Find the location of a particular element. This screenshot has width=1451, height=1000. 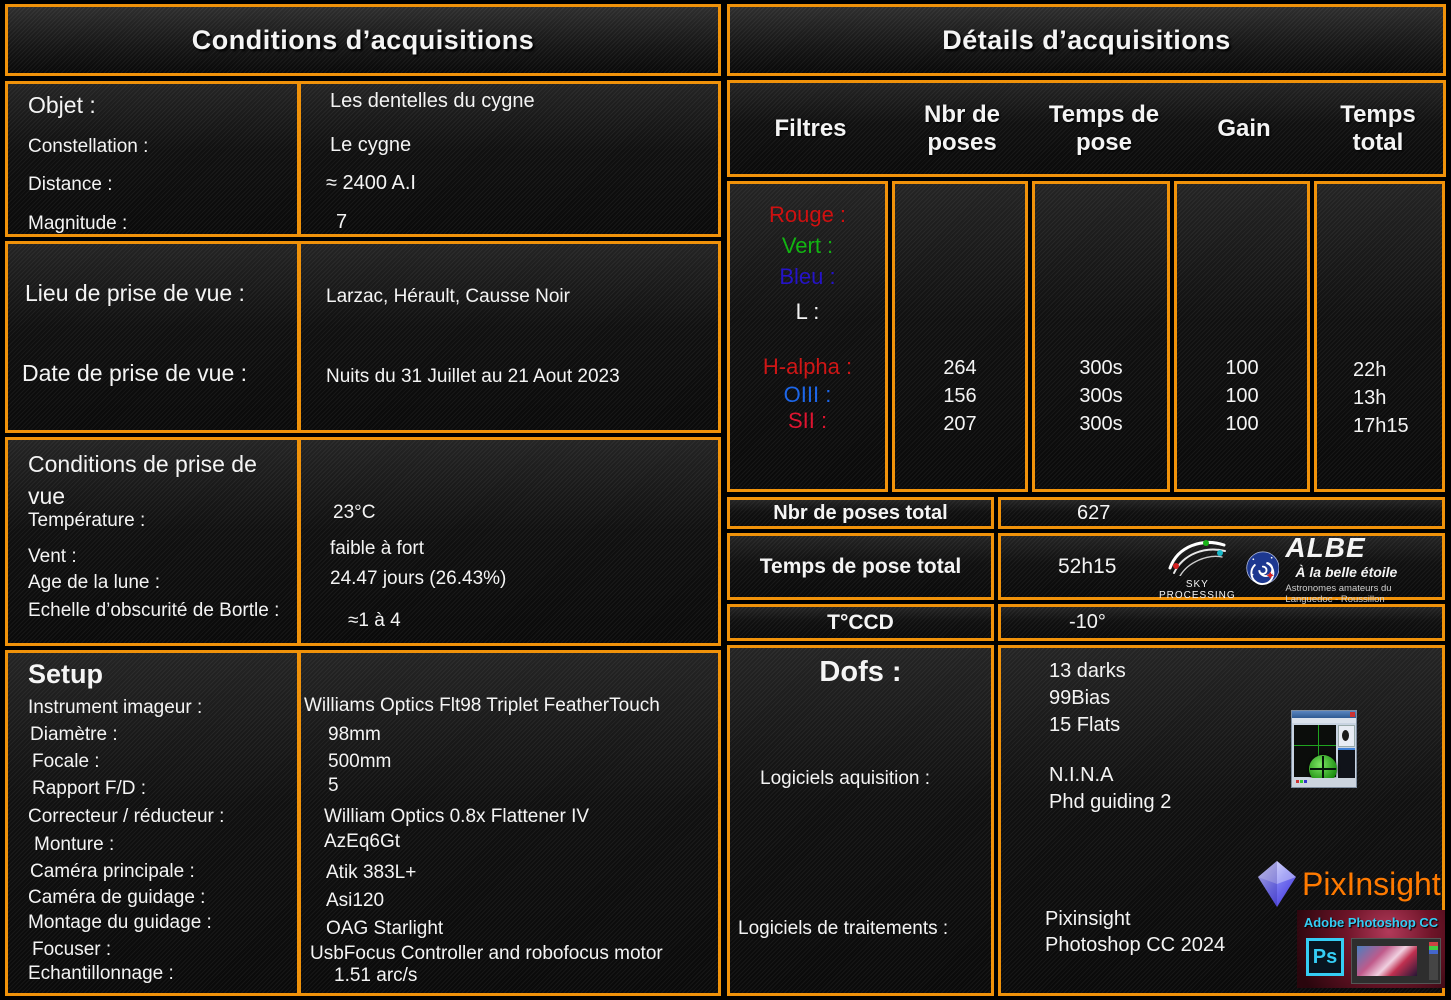

col-header-temps-pose: Temps de pose is located at coordinates (1104, 128).